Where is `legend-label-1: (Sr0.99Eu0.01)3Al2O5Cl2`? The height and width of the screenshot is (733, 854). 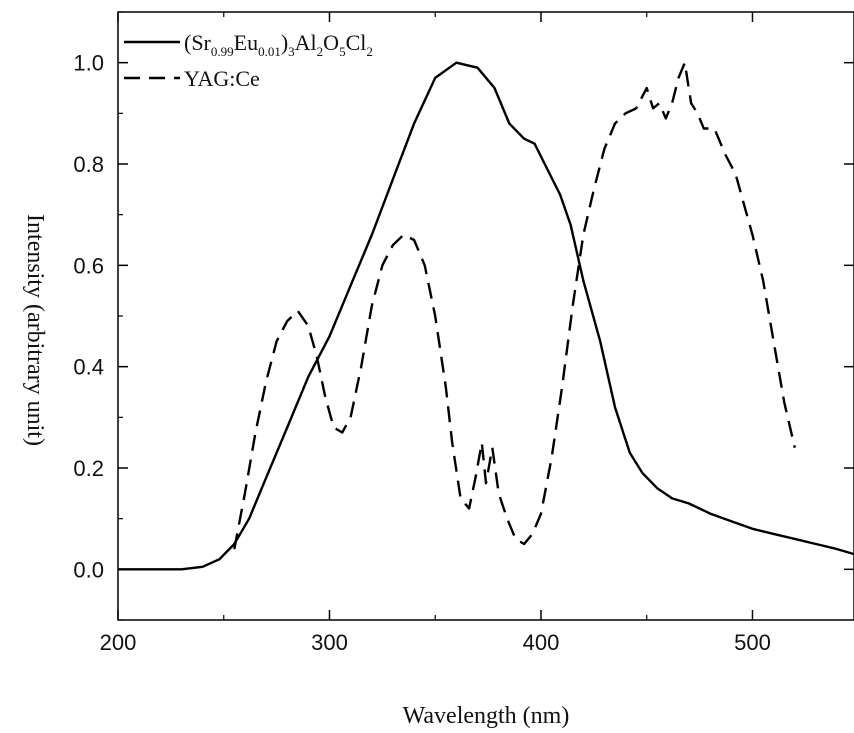 legend-label-1: (Sr0.99Eu0.01)3Al2O5Cl2 is located at coordinates (278, 44).